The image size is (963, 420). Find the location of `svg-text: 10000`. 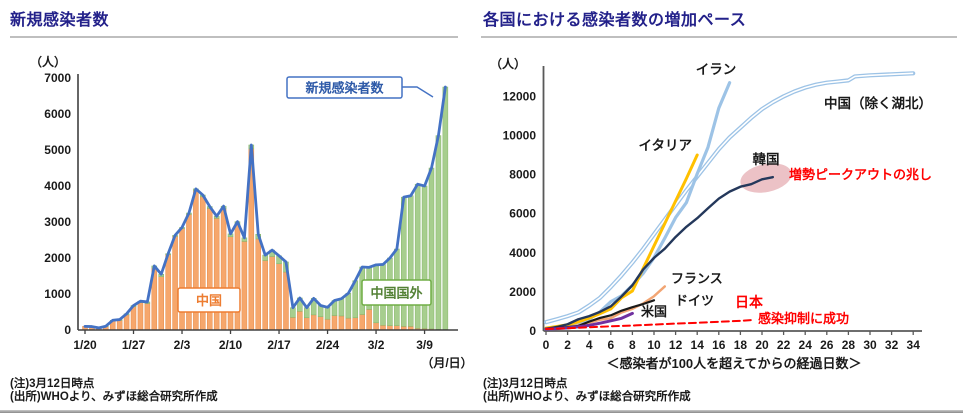

svg-text: 10000 is located at coordinates (520, 136).